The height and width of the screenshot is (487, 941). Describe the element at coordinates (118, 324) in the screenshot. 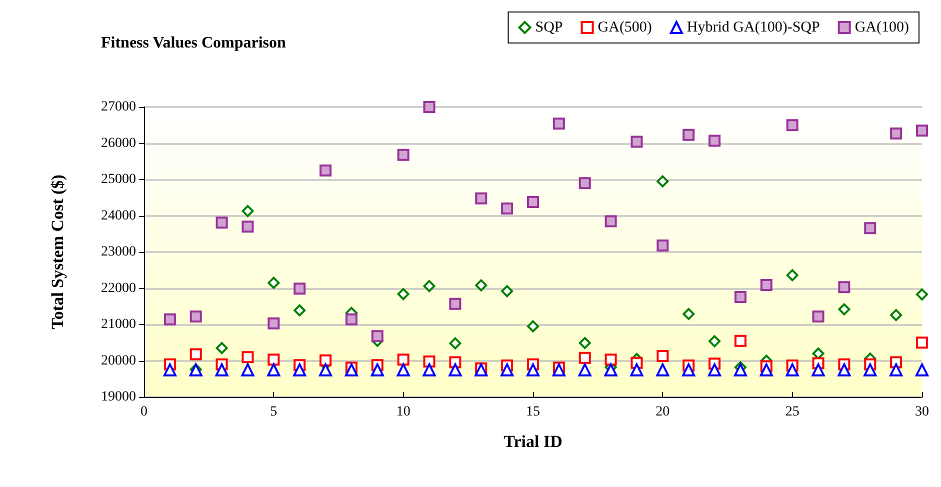

I see `y-tick-label: 21000` at that location.